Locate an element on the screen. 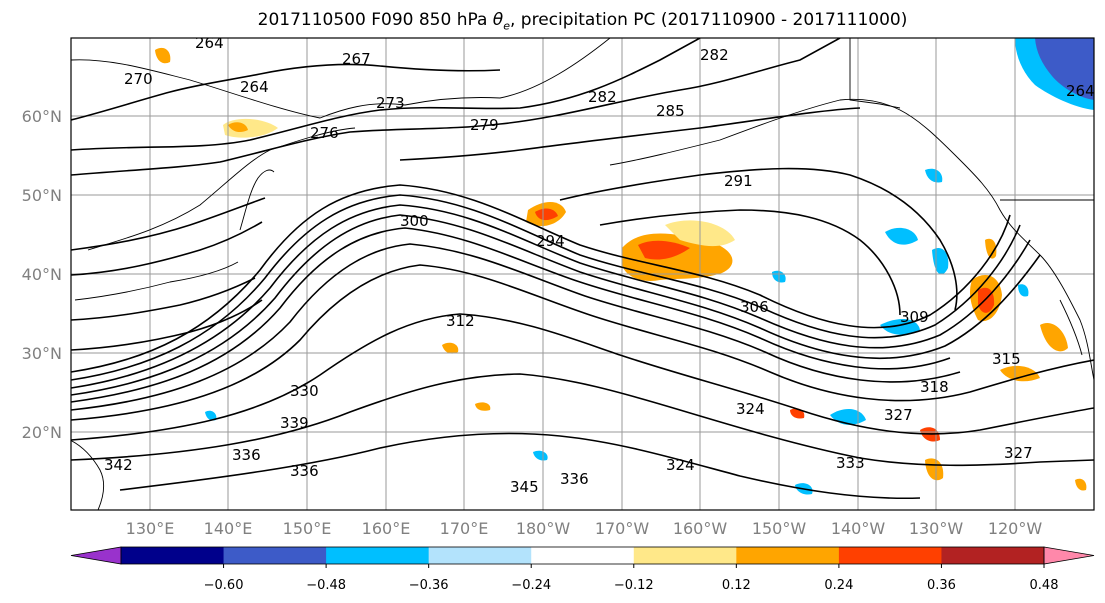 Image resolution: width=1105 pixels, height=603 pixels. lon-label: 150°E is located at coordinates (307, 528).